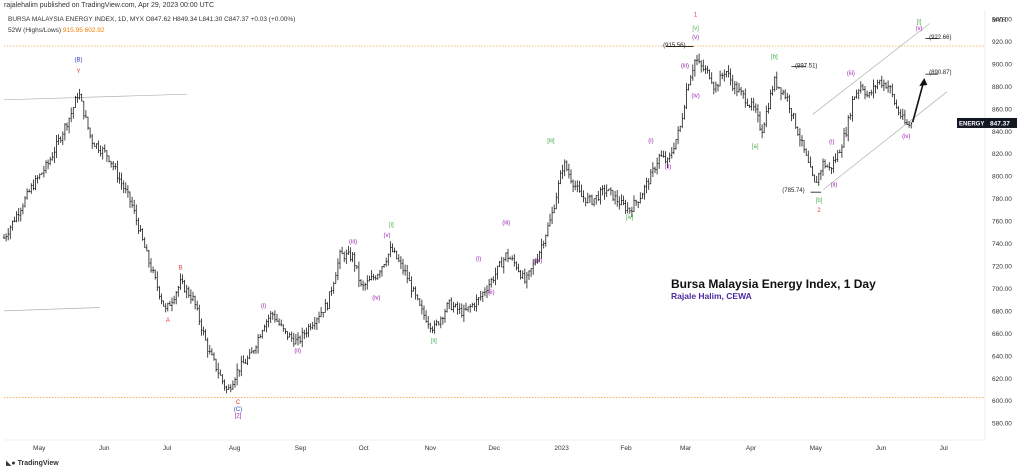  I want to click on wave-label: 2, so click(819, 211).